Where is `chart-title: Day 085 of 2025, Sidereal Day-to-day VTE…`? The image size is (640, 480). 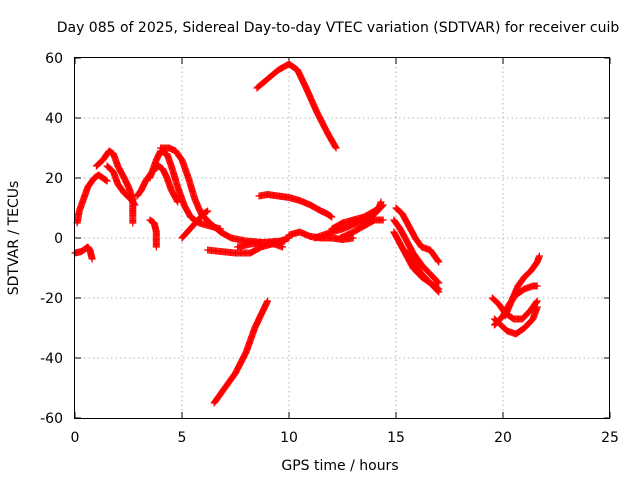 chart-title: Day 085 of 2025, Sidereal Day-to-day VTE… is located at coordinates (338, 28).